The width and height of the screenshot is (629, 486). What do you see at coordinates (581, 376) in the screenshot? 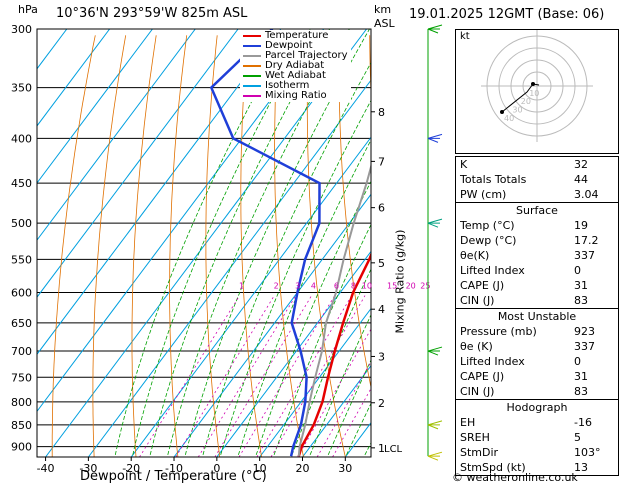
I see `index-value: 31` at bounding box center [581, 376].